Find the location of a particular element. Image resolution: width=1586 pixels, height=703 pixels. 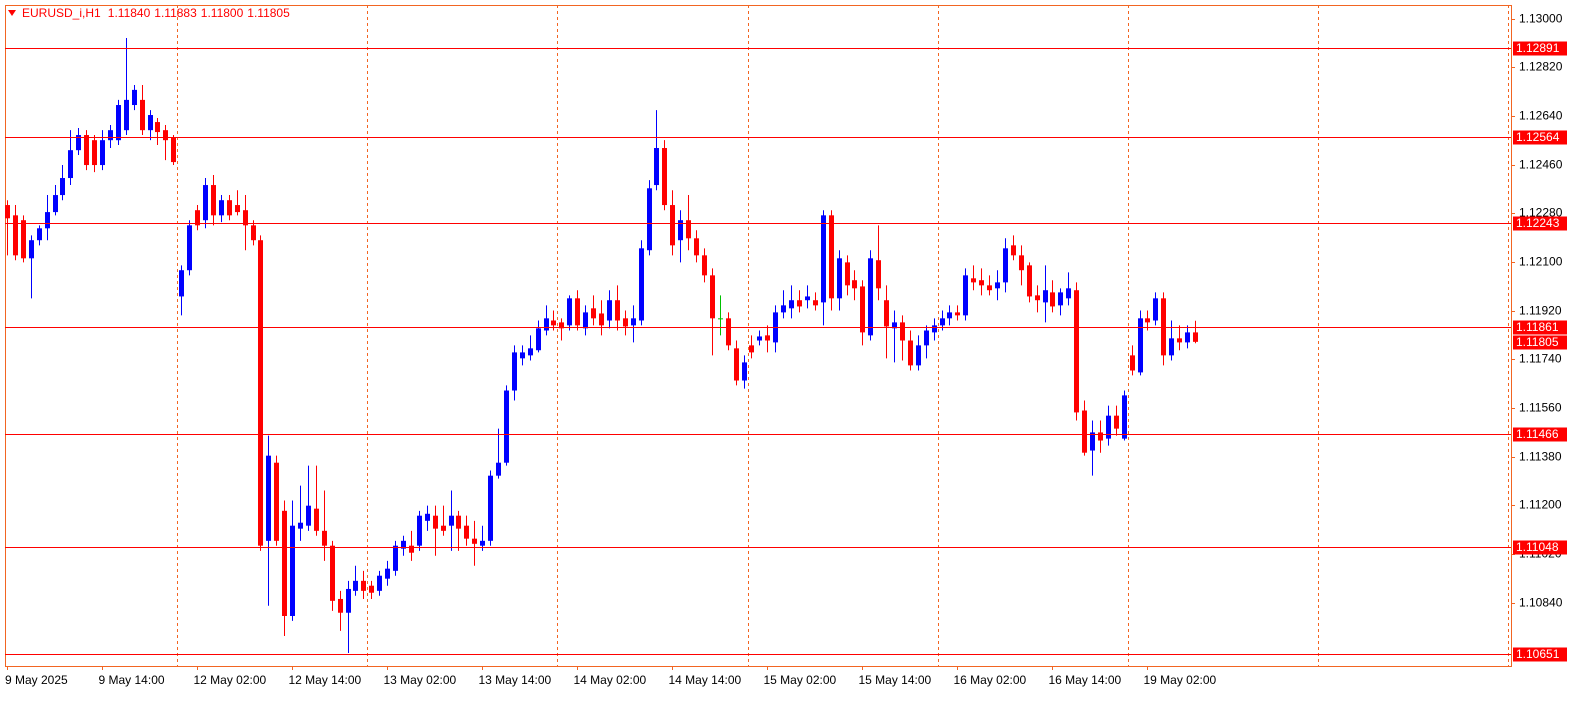

x-tick-label: 16 May 14:00 is located at coordinates (1085, 680).